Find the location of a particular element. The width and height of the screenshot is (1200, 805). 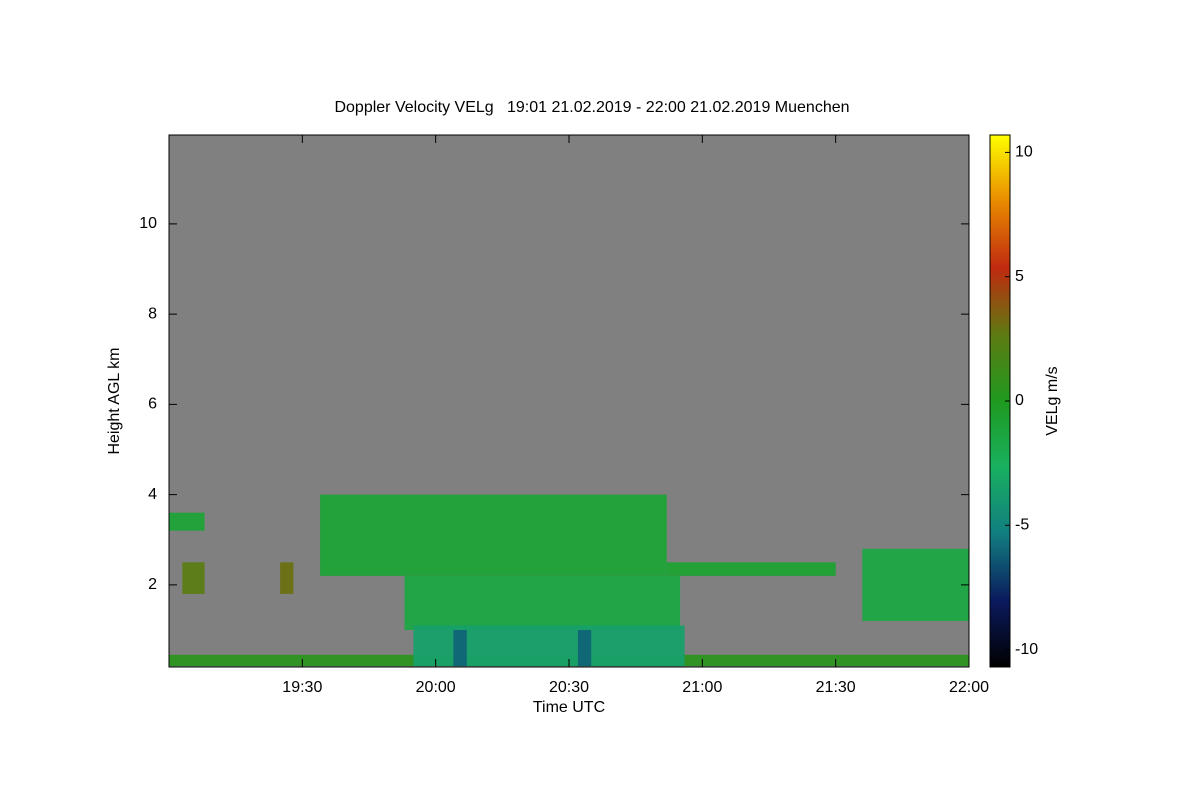

x-tick-label: 22:00 is located at coordinates (969, 687).